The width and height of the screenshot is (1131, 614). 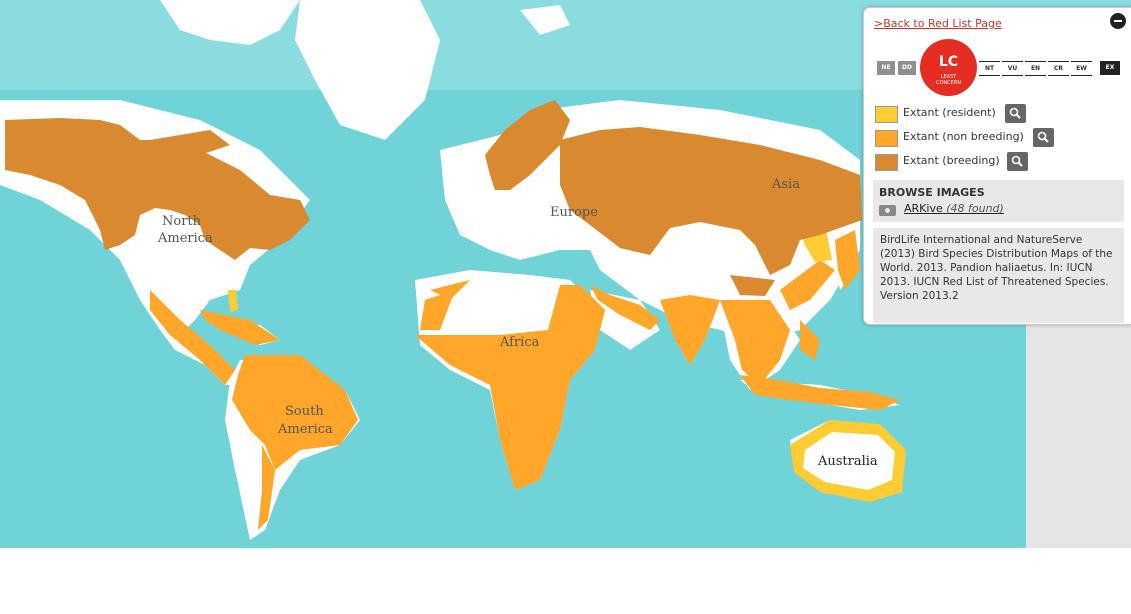 I want to click on range-australia-coast, so click(x=848, y=461).